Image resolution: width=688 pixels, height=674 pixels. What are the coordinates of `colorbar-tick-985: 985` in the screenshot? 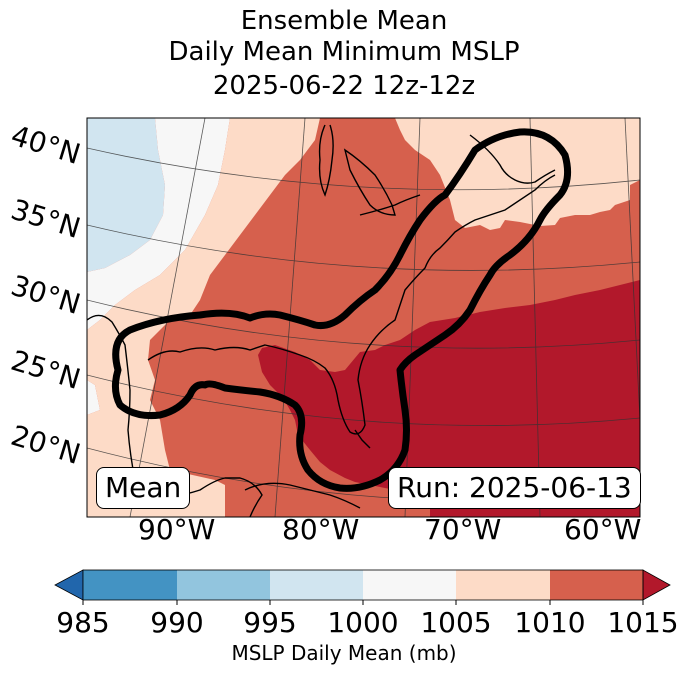 It's located at (83, 622).